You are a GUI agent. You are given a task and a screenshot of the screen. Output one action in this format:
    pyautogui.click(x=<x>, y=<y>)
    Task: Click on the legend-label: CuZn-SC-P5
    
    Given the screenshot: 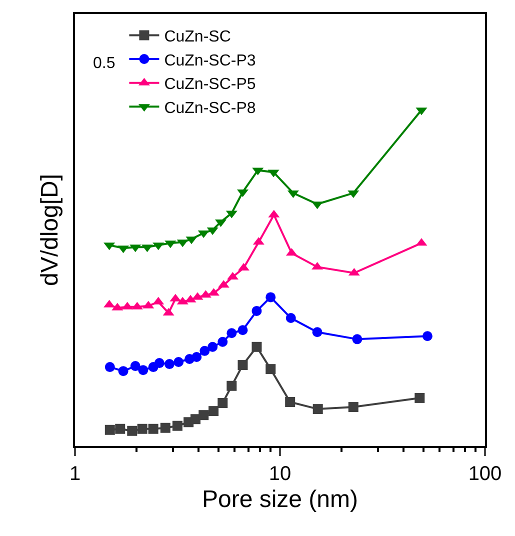 What is the action you would take?
    pyautogui.click(x=210, y=85)
    